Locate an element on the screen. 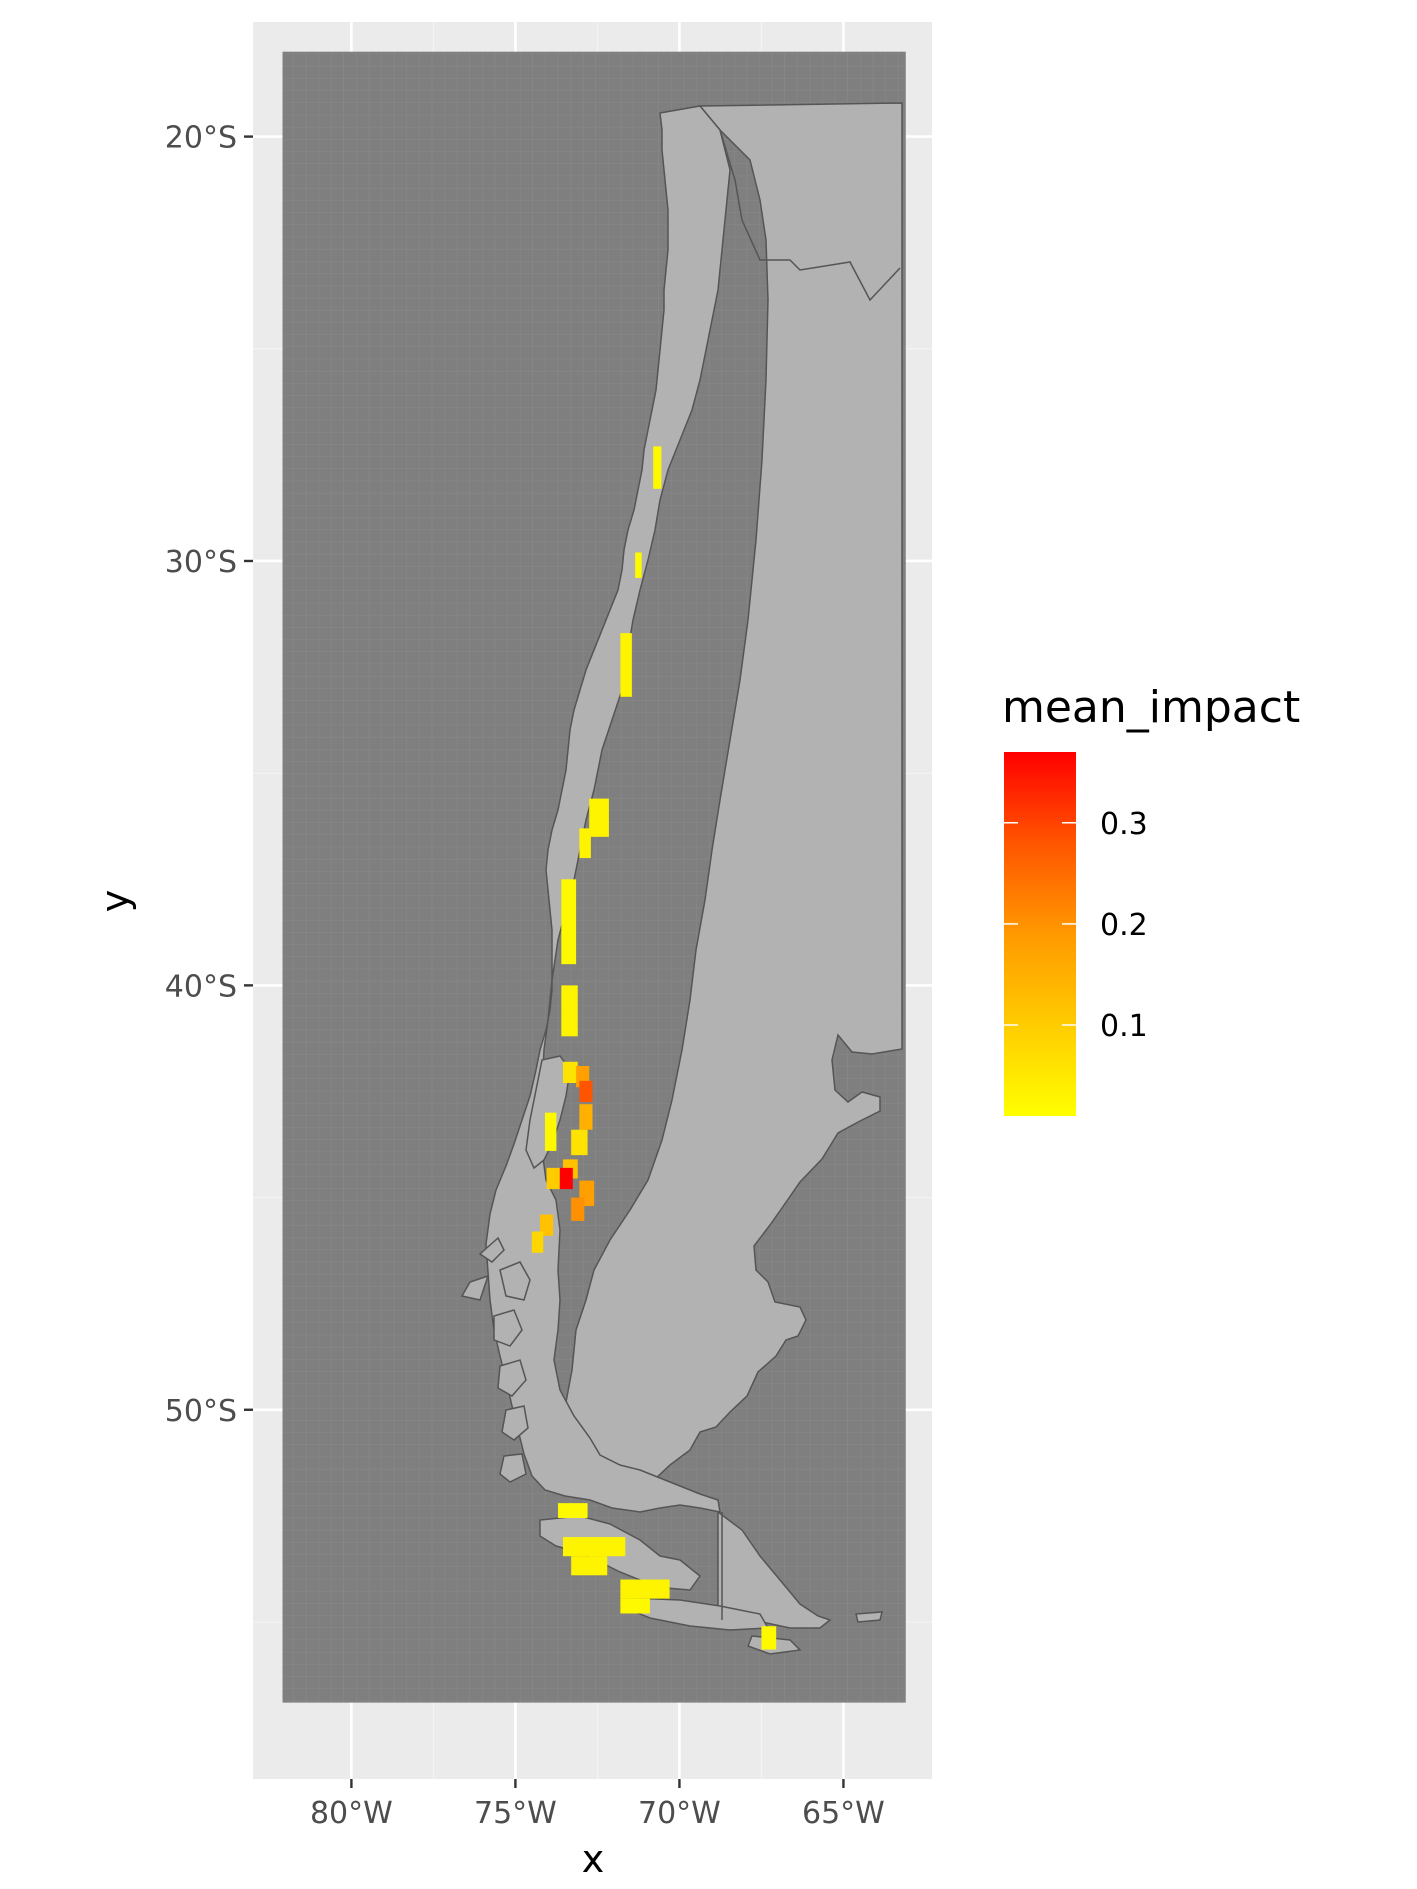 The height and width of the screenshot is (1889, 1417). y-tick-label: 30°S is located at coordinates (201, 562).